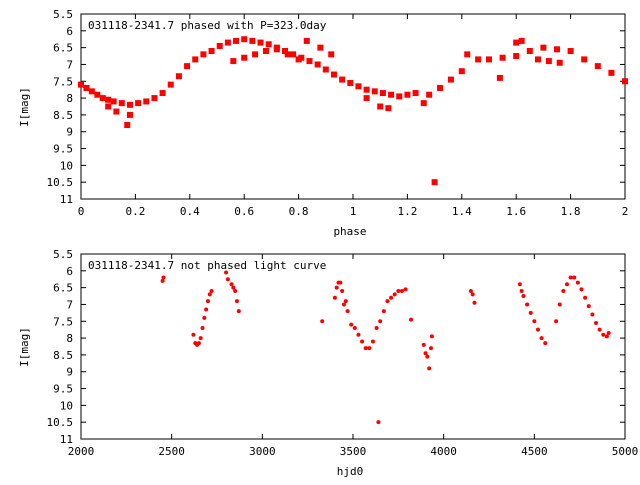 This screenshot has height=485, width=640. Describe the element at coordinates (63, 48) in the screenshot. I see `y-tick-label: 6.5` at that location.